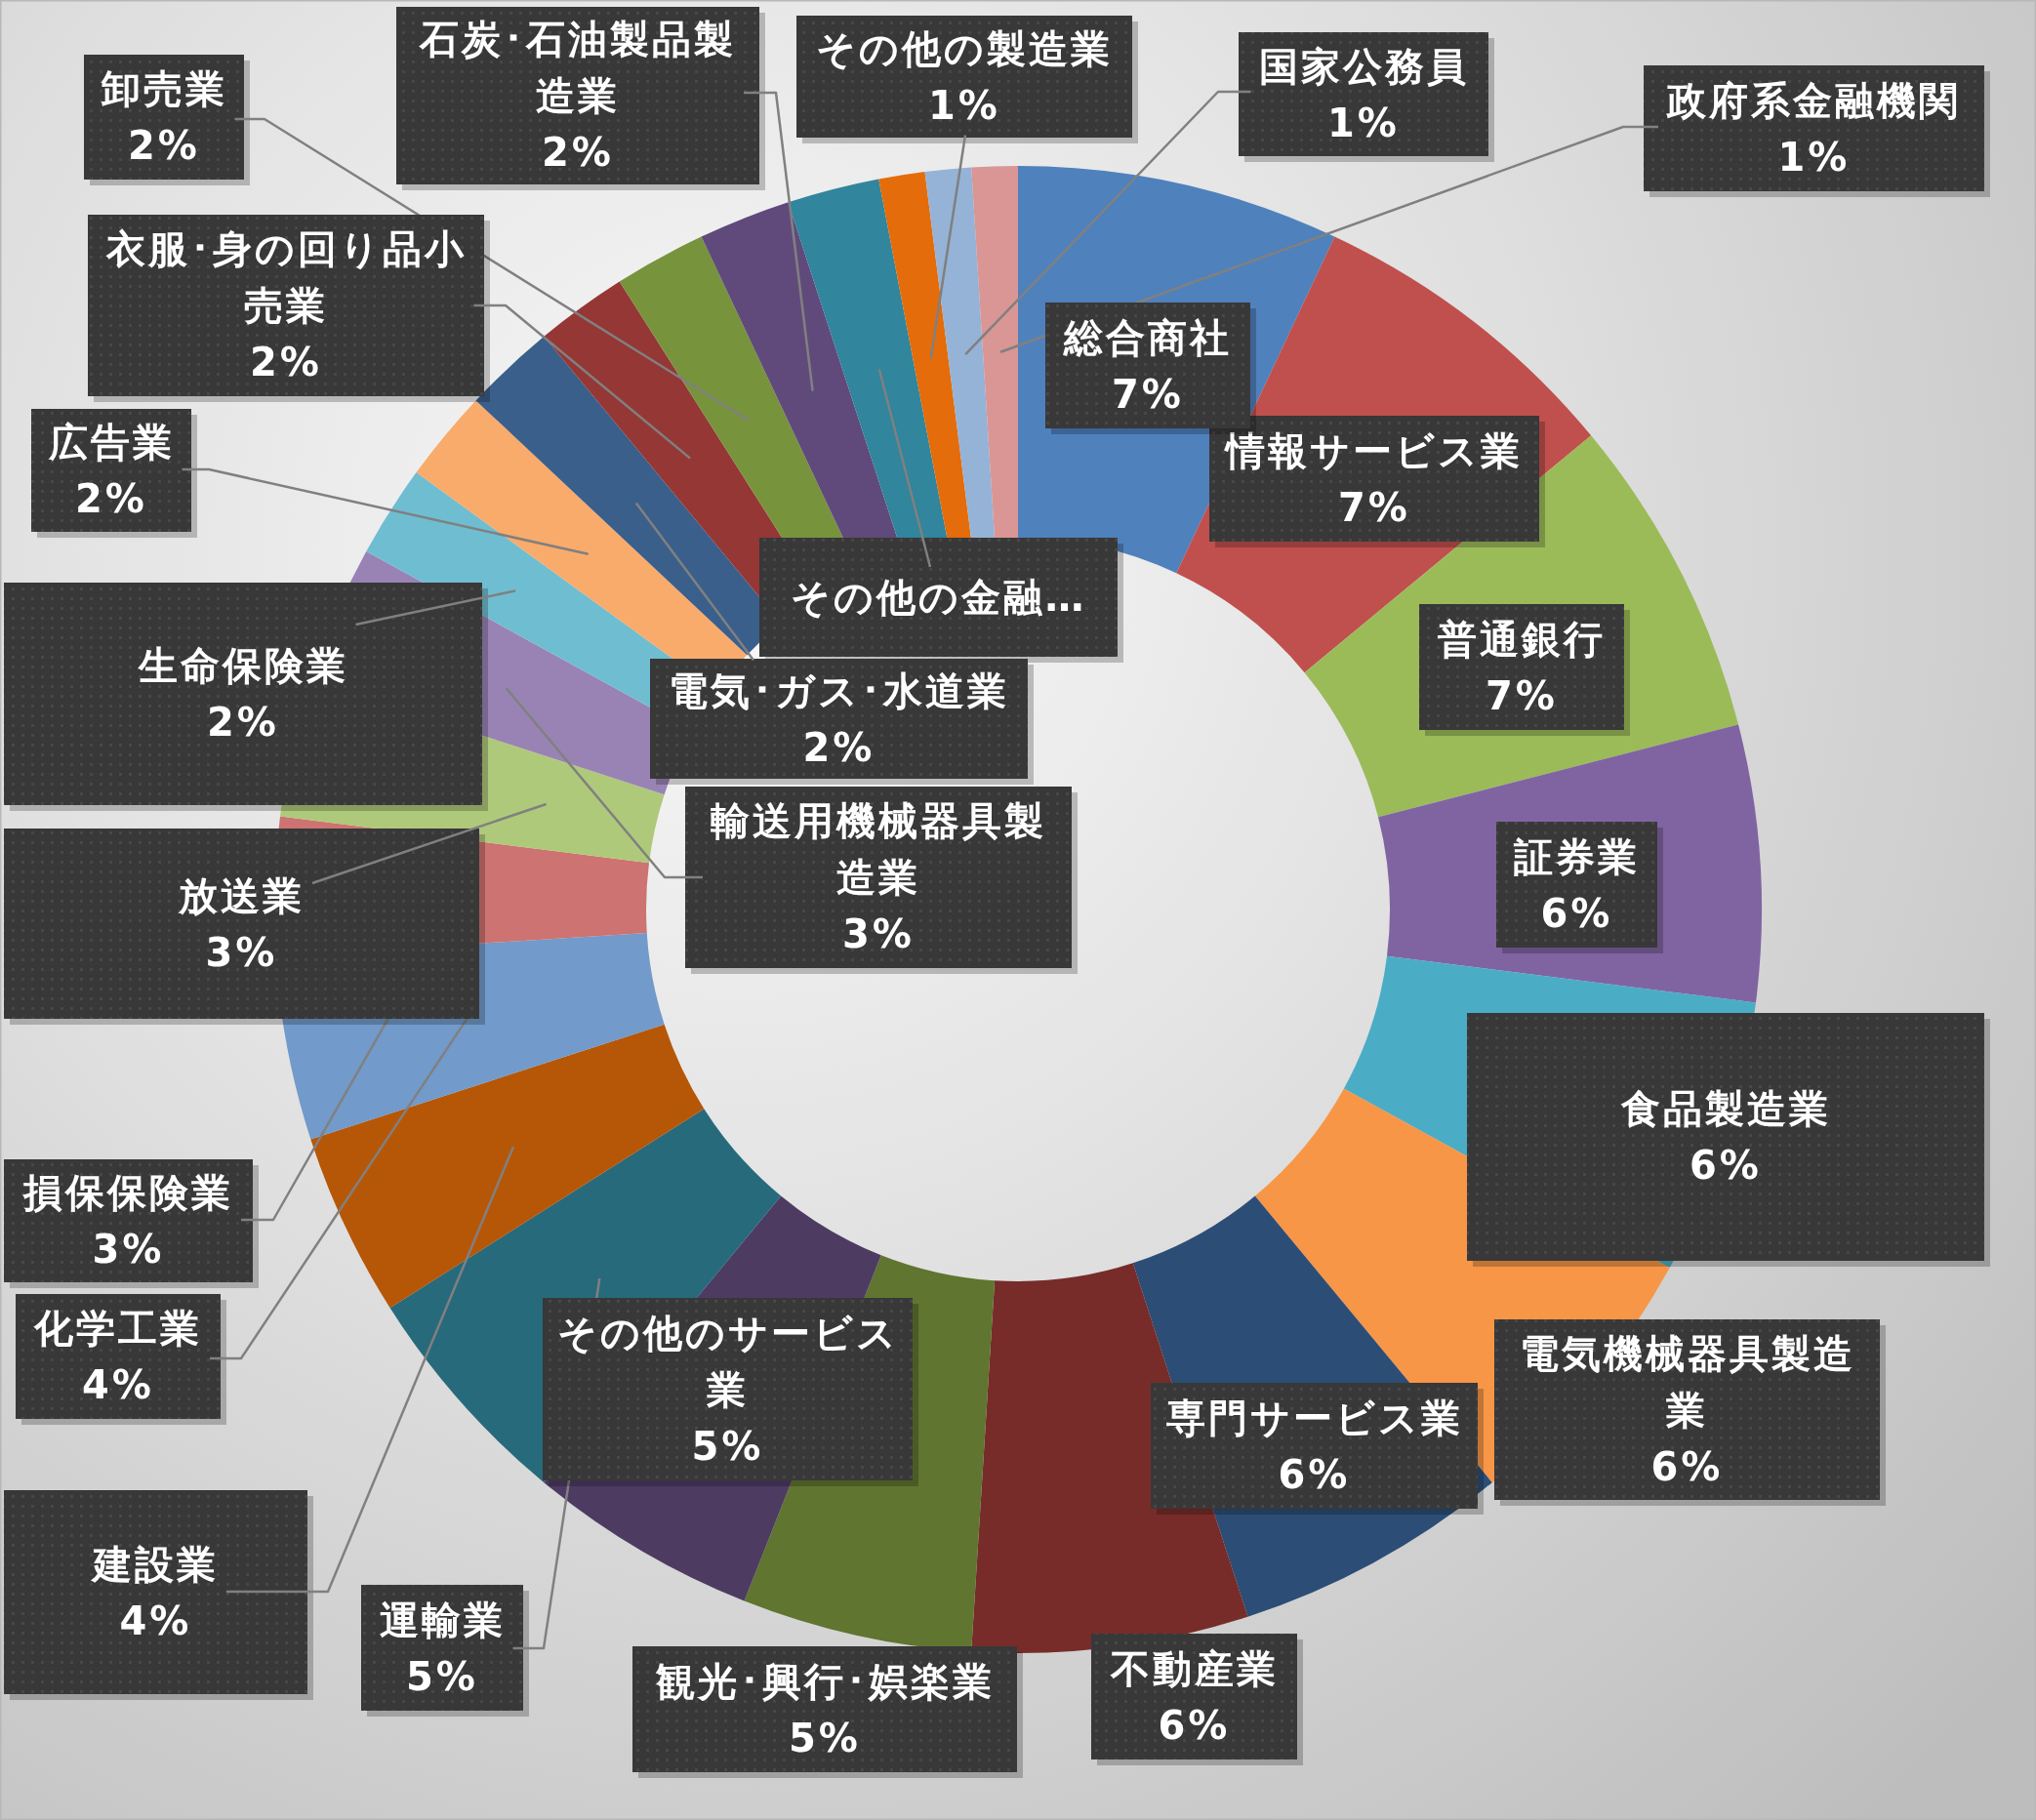 This screenshot has width=2036, height=1820. I want to click on slice-label: その他の製造業, so click(964, 48).